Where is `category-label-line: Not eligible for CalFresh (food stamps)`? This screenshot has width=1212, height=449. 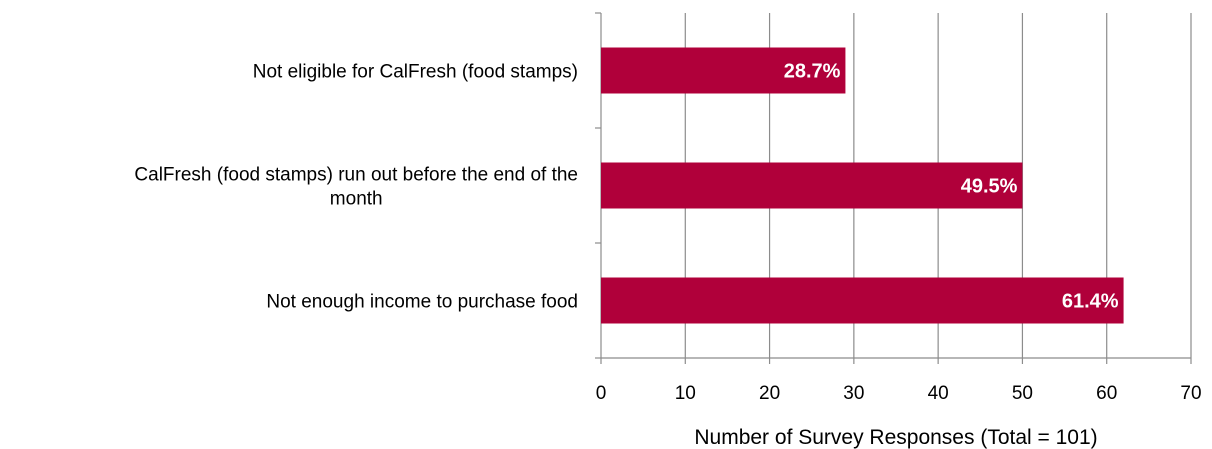 category-label-line: Not eligible for CalFresh (food stamps) is located at coordinates (415, 72).